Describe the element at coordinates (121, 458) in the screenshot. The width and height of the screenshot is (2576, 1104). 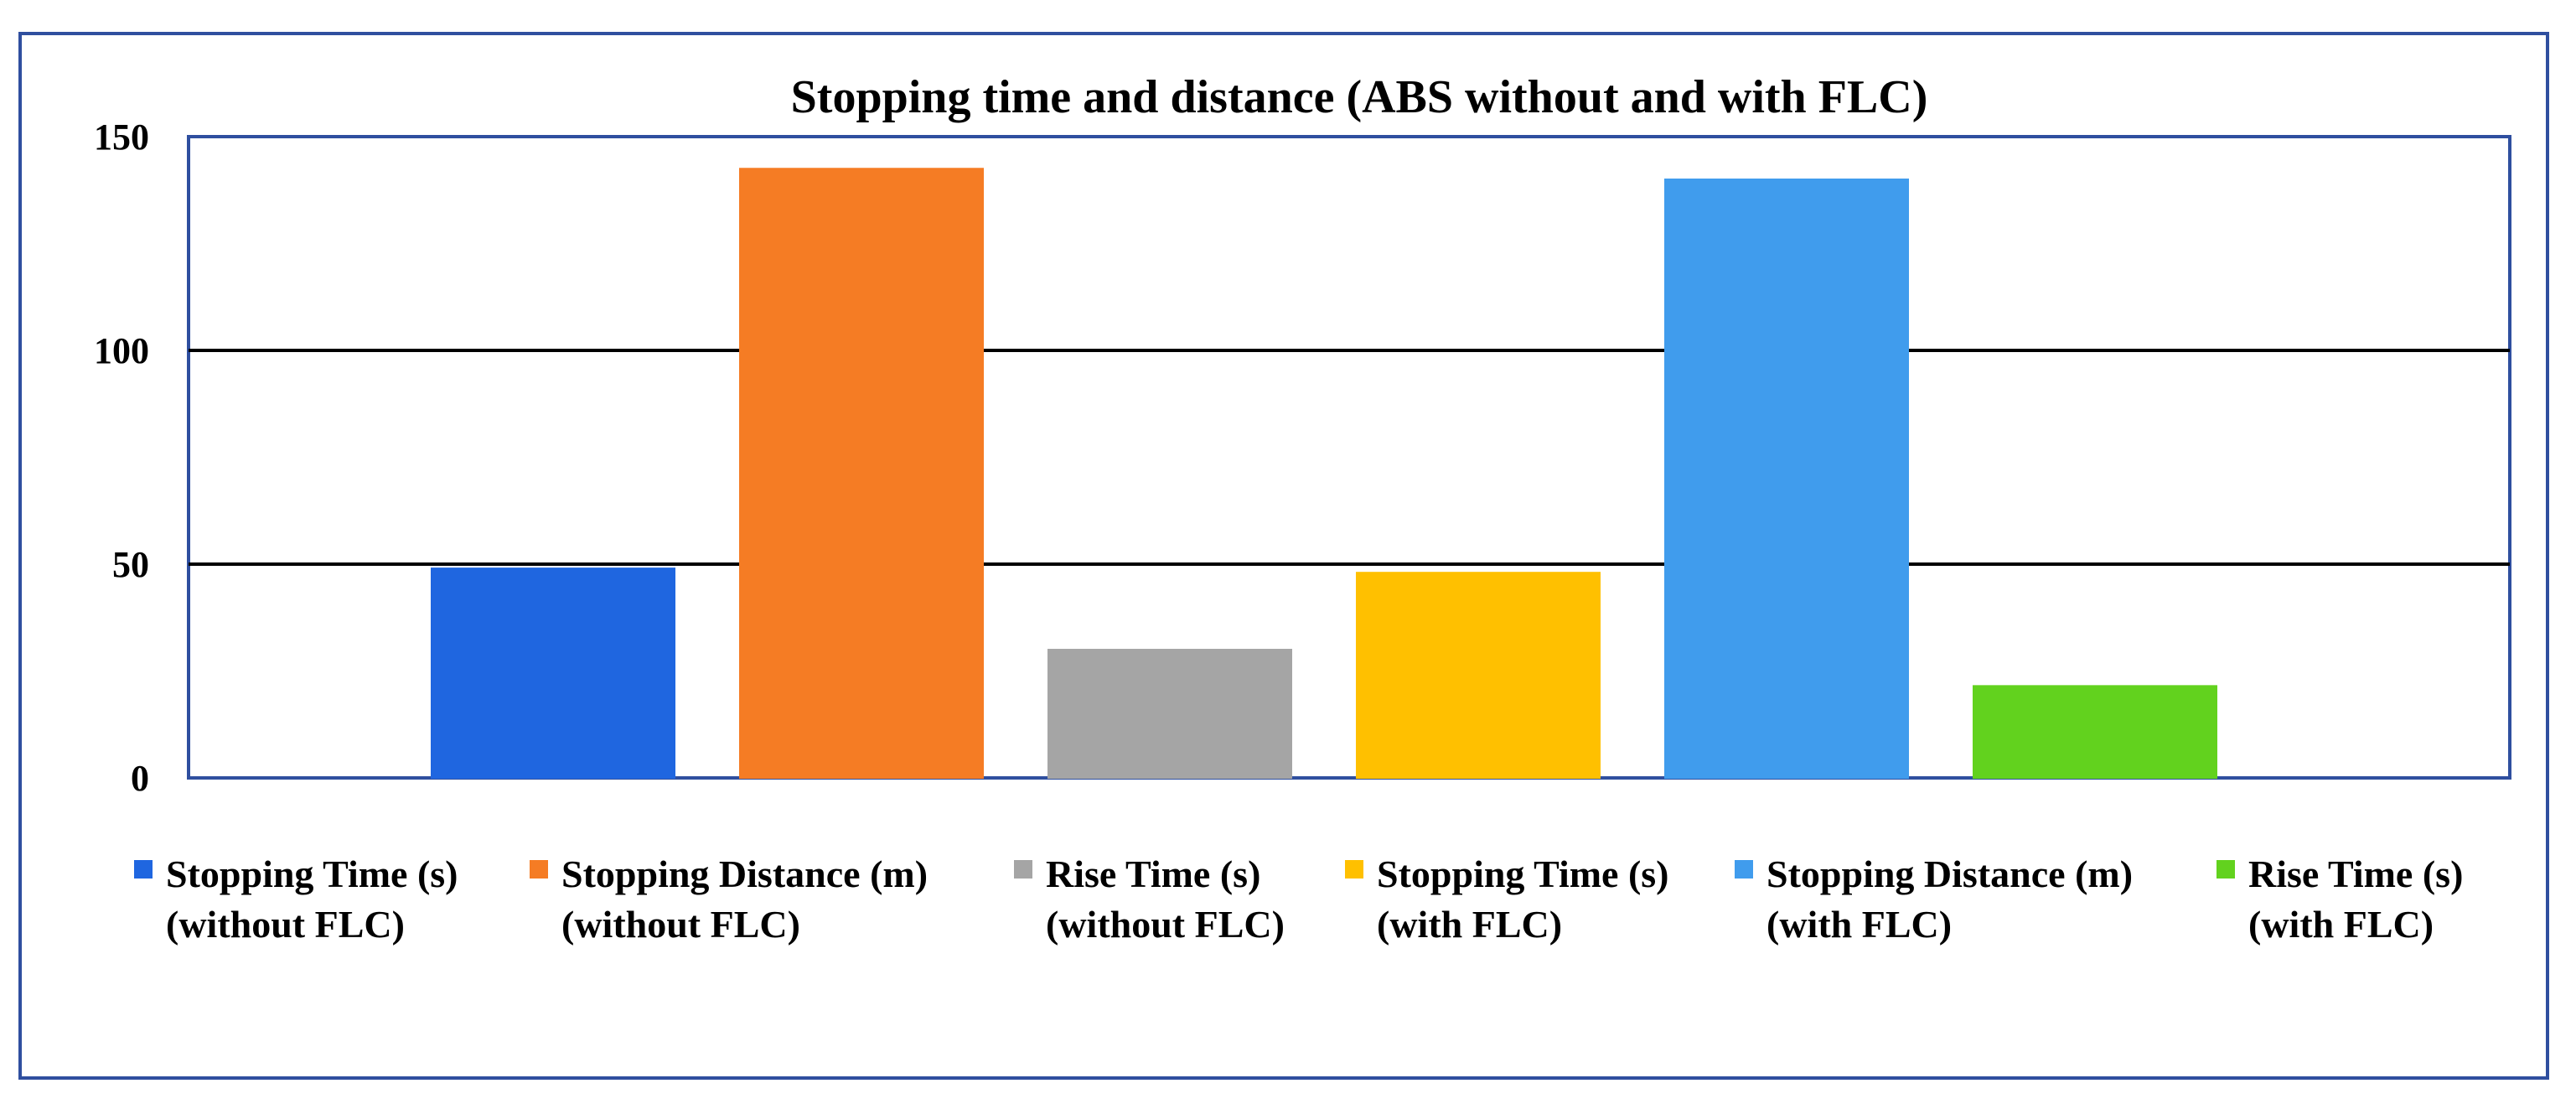
I see `y-axis: 0 50 100 150` at that location.